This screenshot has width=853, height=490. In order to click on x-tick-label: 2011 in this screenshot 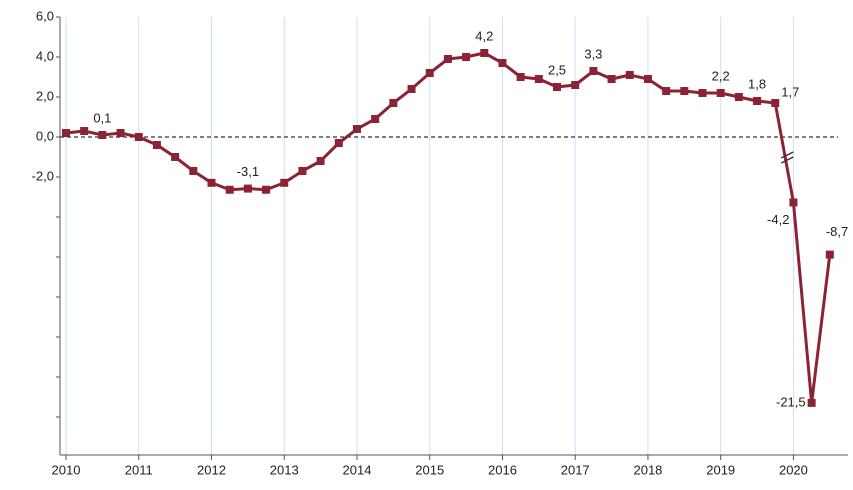, I will do `click(139, 469)`.